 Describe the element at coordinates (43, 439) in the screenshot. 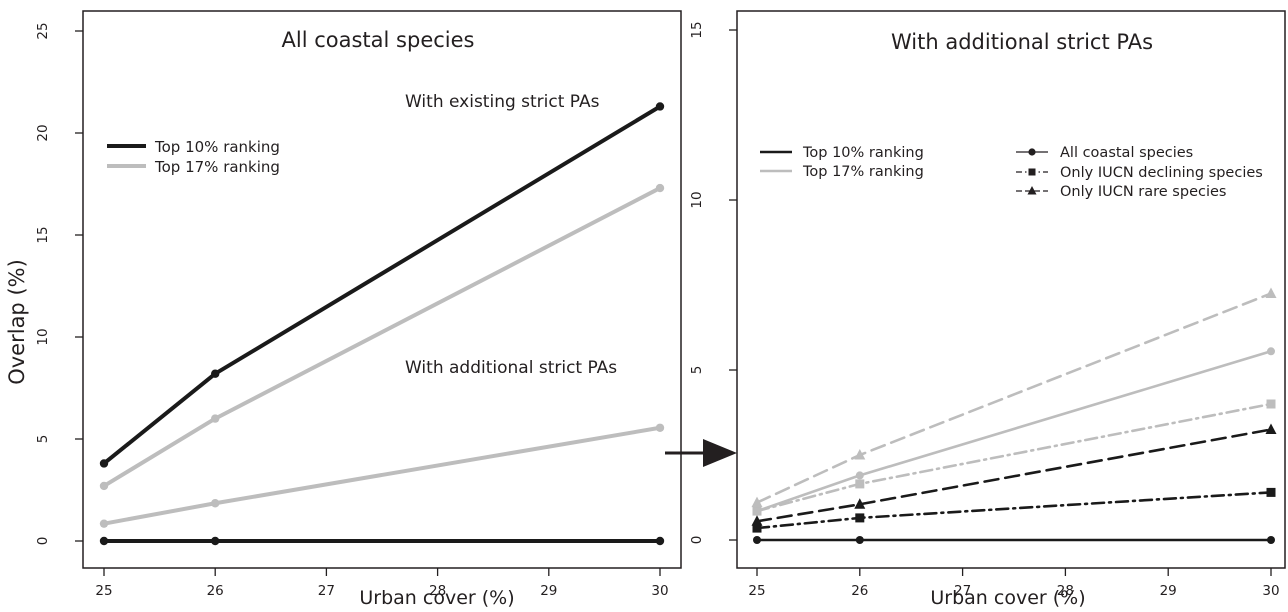

I see `left-y-tick-label: 5` at that location.